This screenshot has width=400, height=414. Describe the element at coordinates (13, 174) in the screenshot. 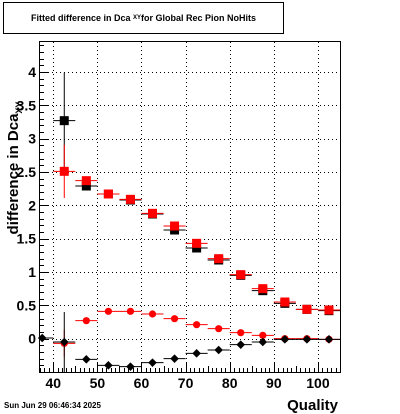

I see `y-axis-title-main: difference in Dca` at that location.